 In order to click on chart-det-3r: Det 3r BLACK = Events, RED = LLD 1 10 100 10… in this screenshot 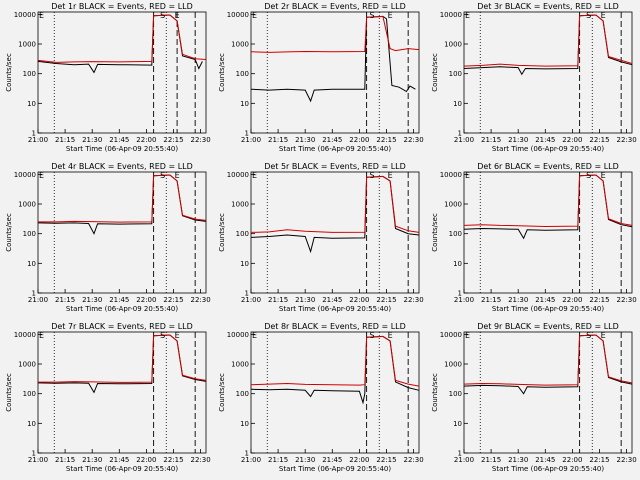, I will do `click(534, 77)`.